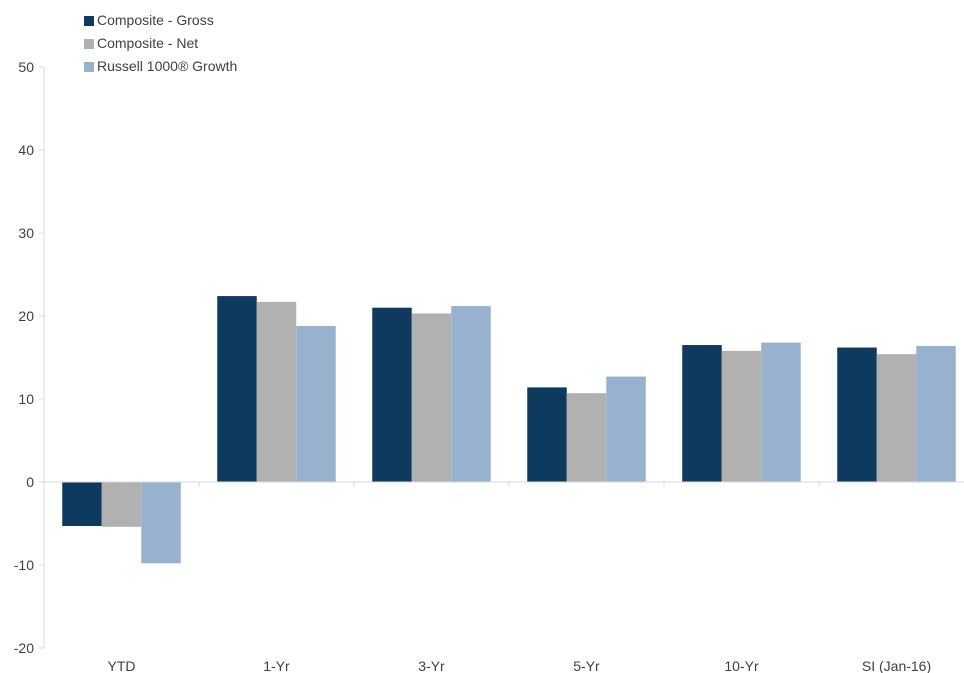 The image size is (964, 673). What do you see at coordinates (89, 66) in the screenshot?
I see `legend-swatch-russell-1000-growth` at bounding box center [89, 66].